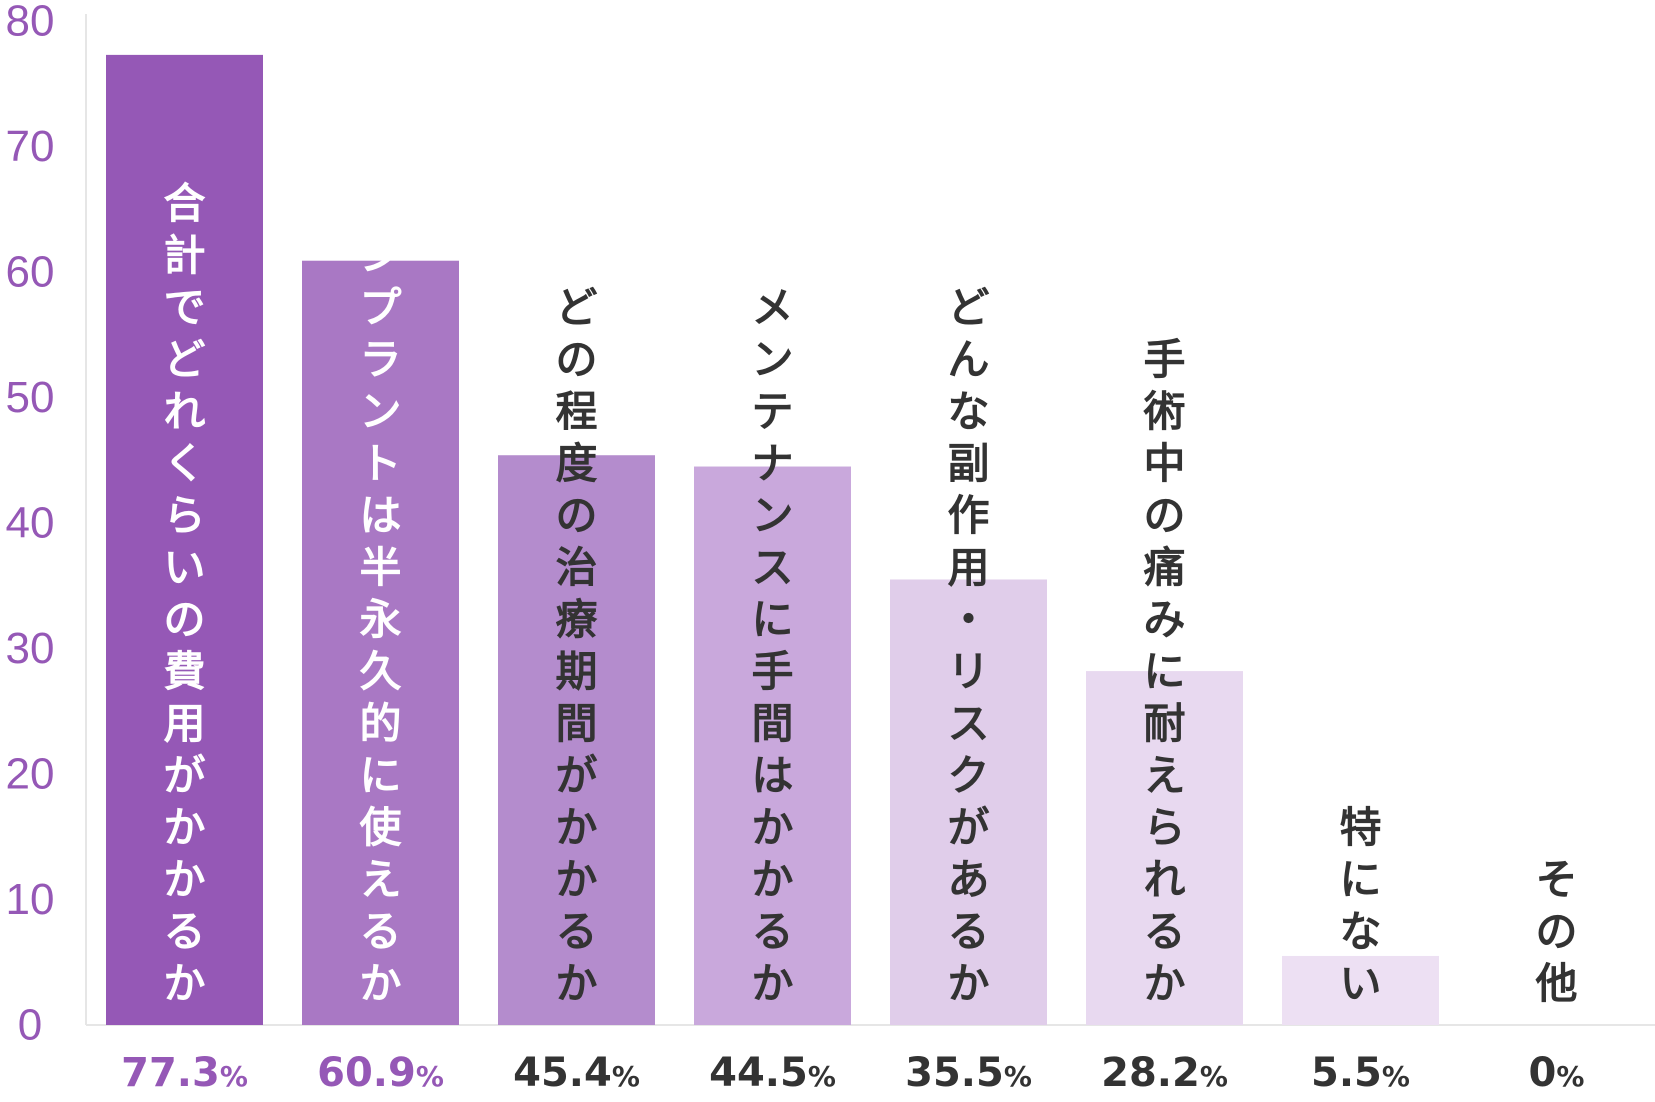 The width and height of the screenshot is (1655, 1102). What do you see at coordinates (576, 645) in the screenshot?
I see `category-label: どの程度の治療期間がかかるか` at bounding box center [576, 645].